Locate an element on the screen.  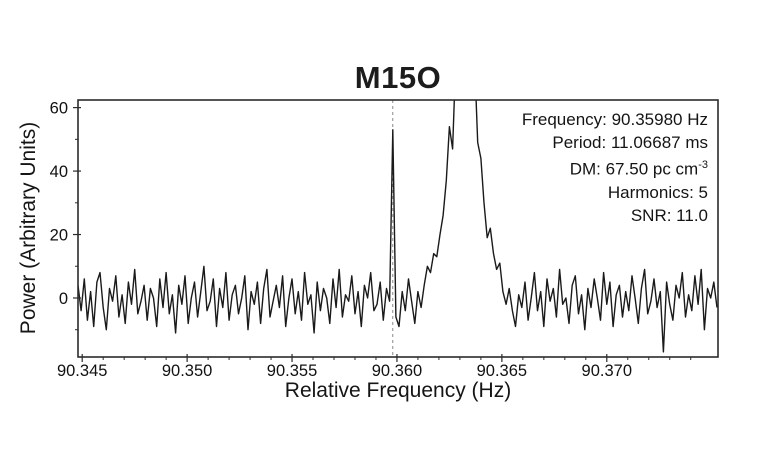
info-dm: DM: 67.50 pc cm-3 is located at coordinates (638, 169).